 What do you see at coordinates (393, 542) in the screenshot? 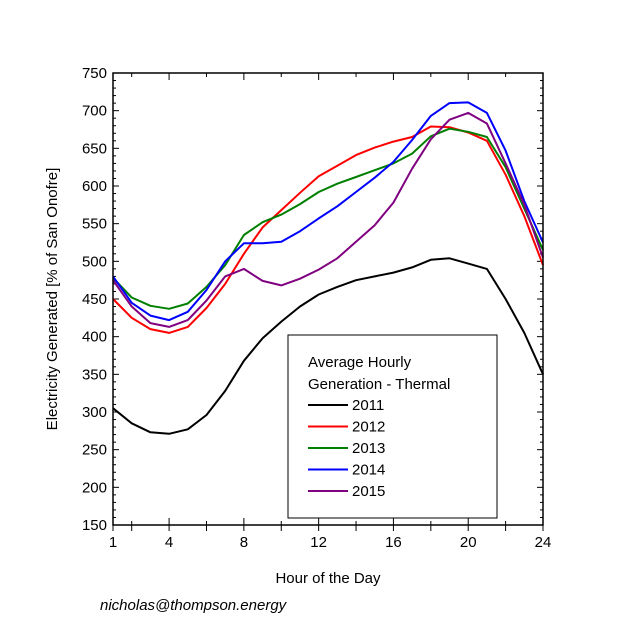
I see `x-tick-label: 16` at bounding box center [393, 542].